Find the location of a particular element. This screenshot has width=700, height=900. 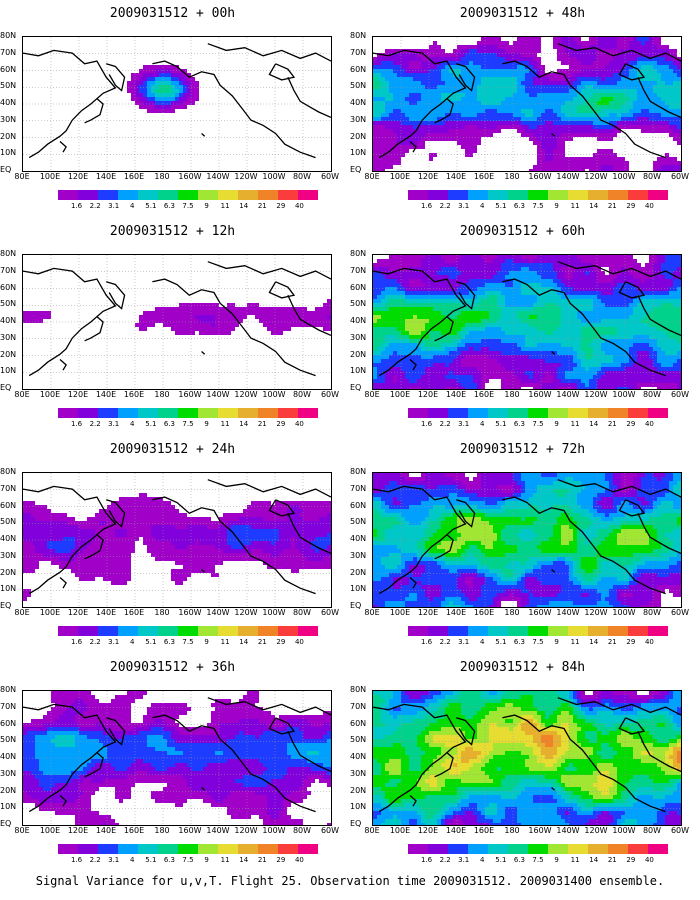

variance-field is located at coordinates (527, 322).